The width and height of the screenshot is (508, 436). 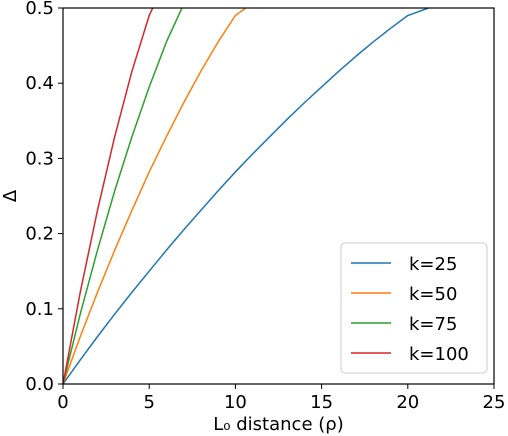 What do you see at coordinates (433, 264) in the screenshot?
I see `legend-label: k=25` at bounding box center [433, 264].